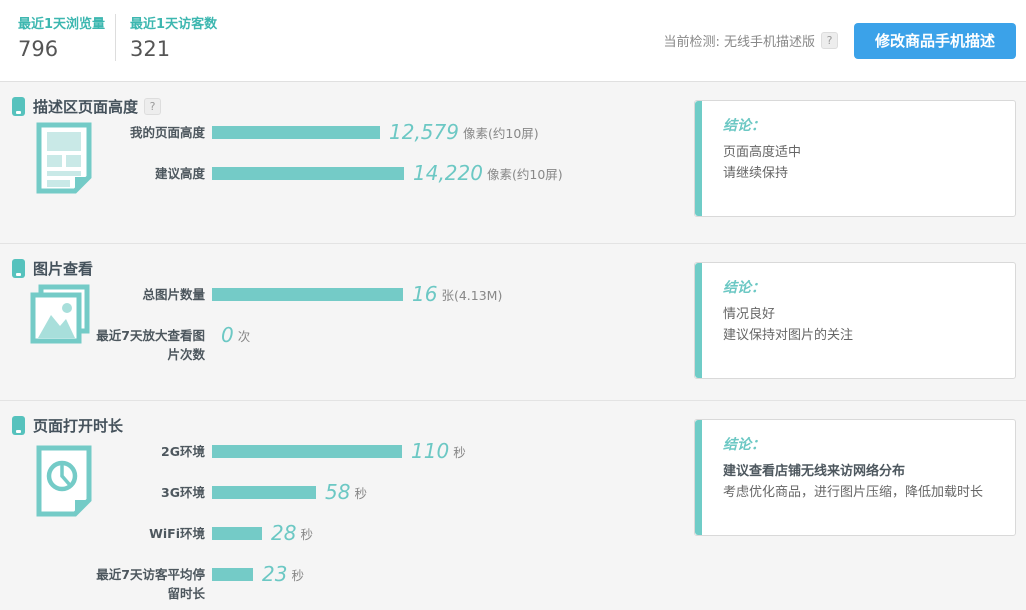  I want to click on metric-label: WiFi环境, so click(177, 533).